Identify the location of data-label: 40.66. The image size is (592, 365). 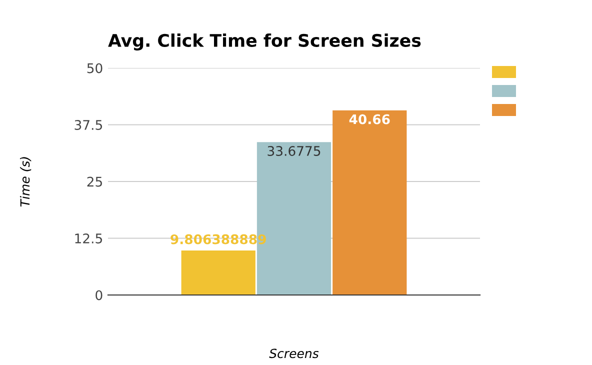
(369, 119).